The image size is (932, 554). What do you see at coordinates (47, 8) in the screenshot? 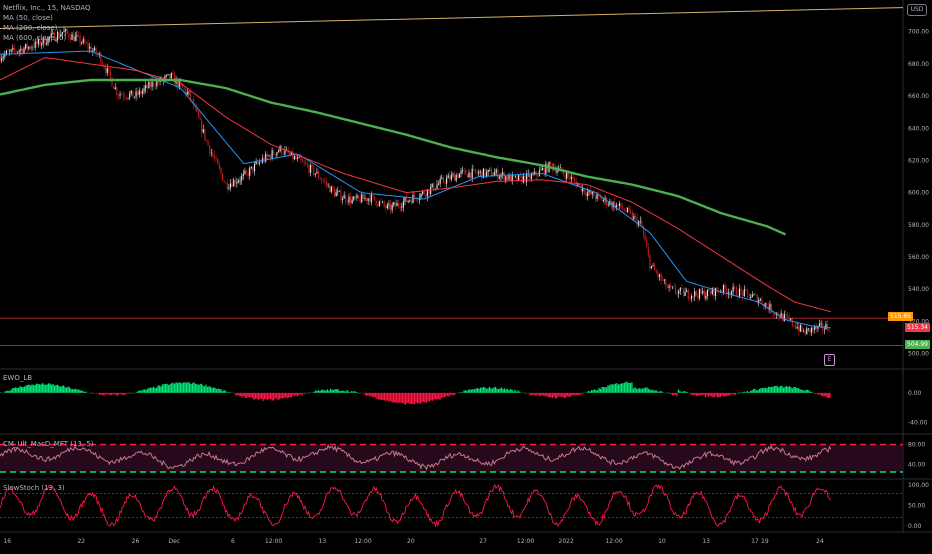
I see `symbol-title: Netflix, Inc., 15, NASDAQ` at bounding box center [47, 8].